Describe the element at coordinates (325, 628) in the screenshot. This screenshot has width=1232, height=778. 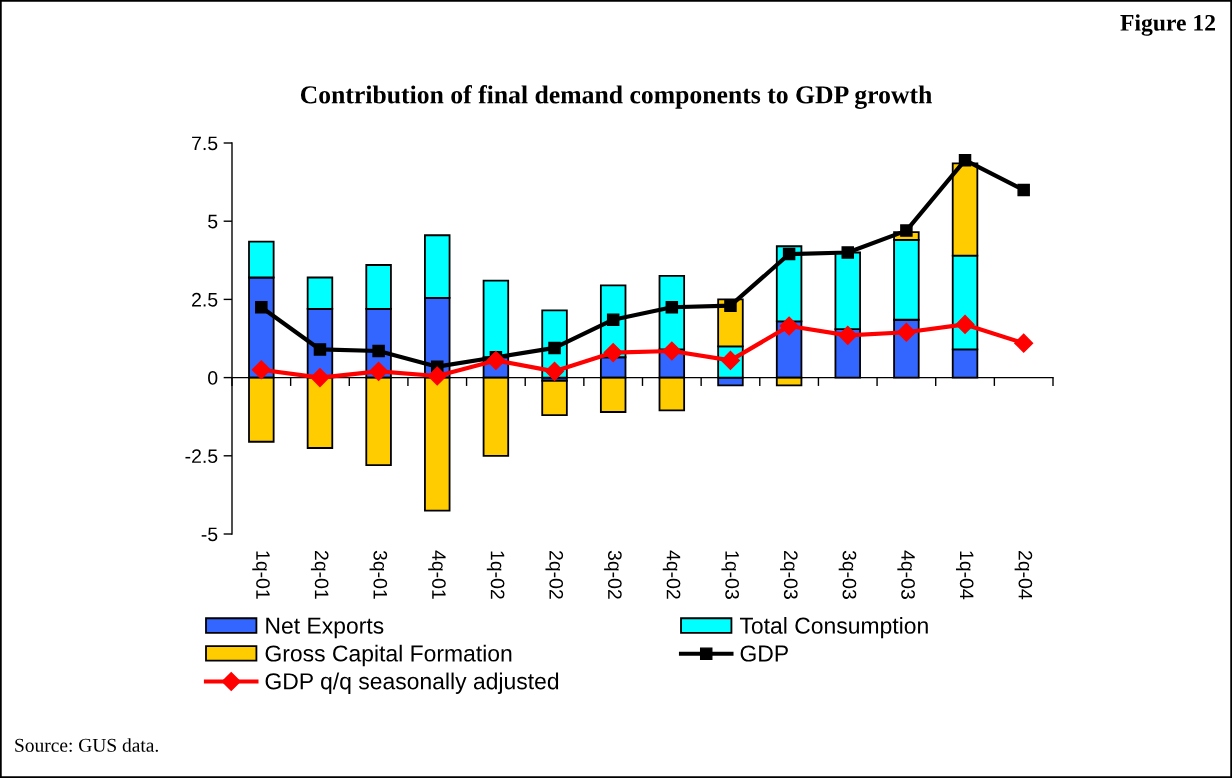
I see `legend-label: Net Exports` at that location.